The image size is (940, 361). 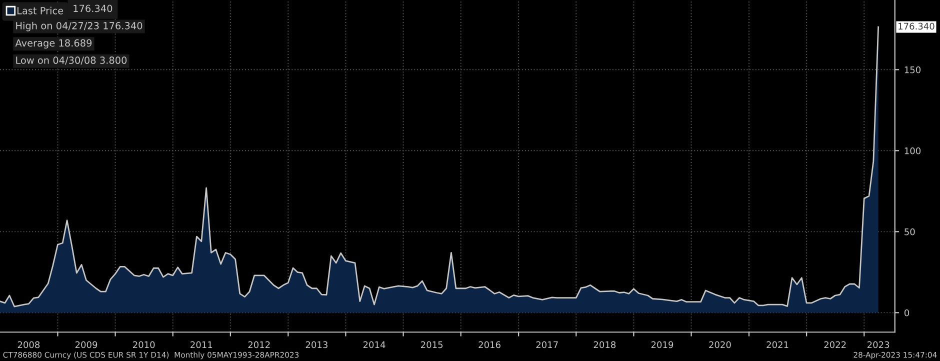 What do you see at coordinates (912, 70) in the screenshot?
I see `y-tick-label: 150` at bounding box center [912, 70].